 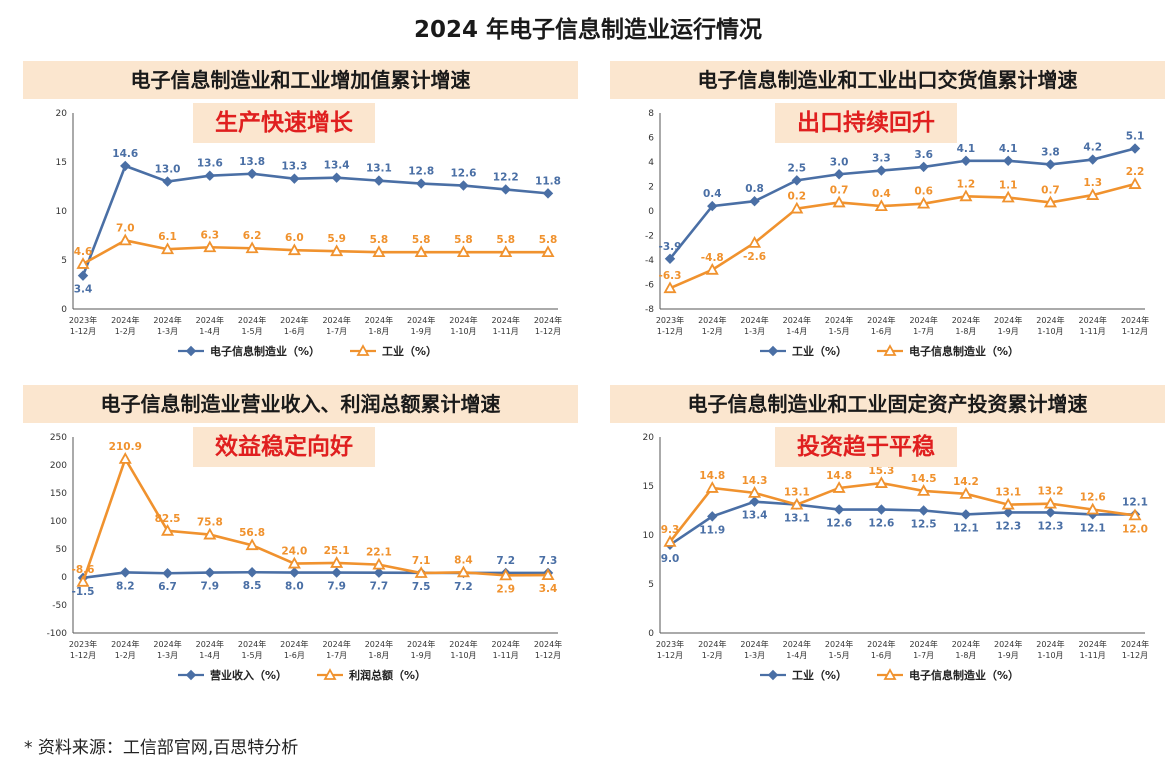 What do you see at coordinates (58, 522) in the screenshot?
I see `y-tick-label: 100` at bounding box center [58, 522].